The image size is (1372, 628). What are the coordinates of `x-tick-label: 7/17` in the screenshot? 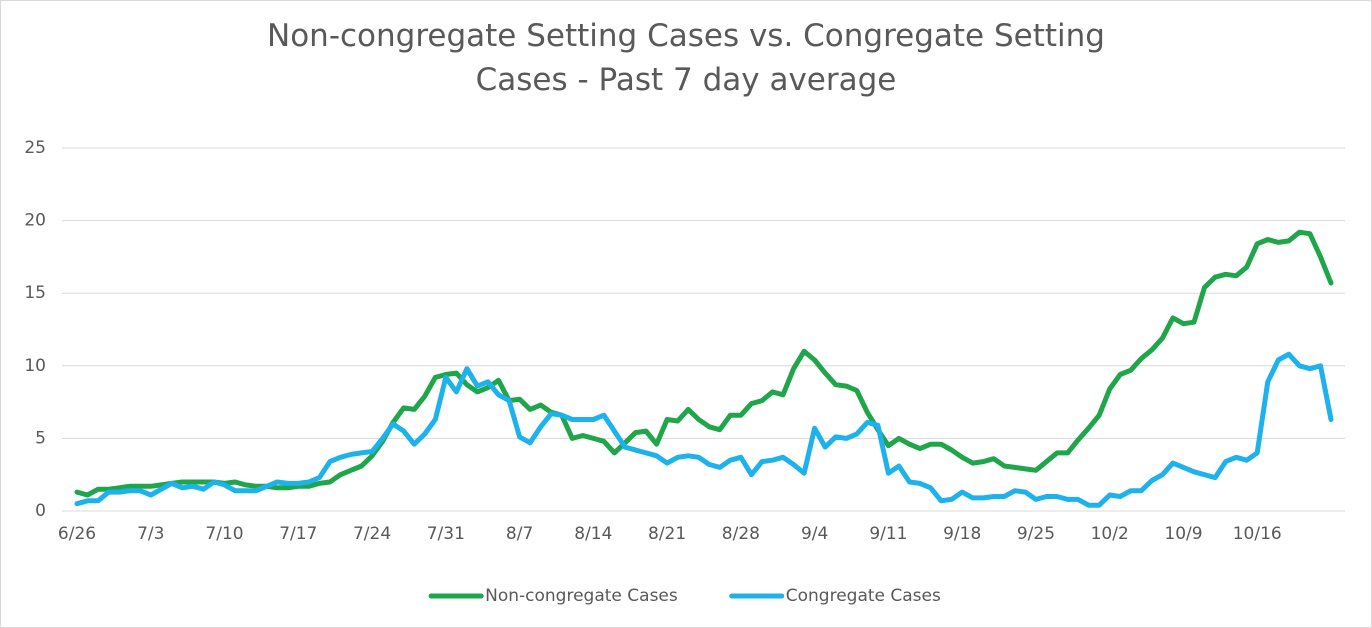 It's located at (298, 534).